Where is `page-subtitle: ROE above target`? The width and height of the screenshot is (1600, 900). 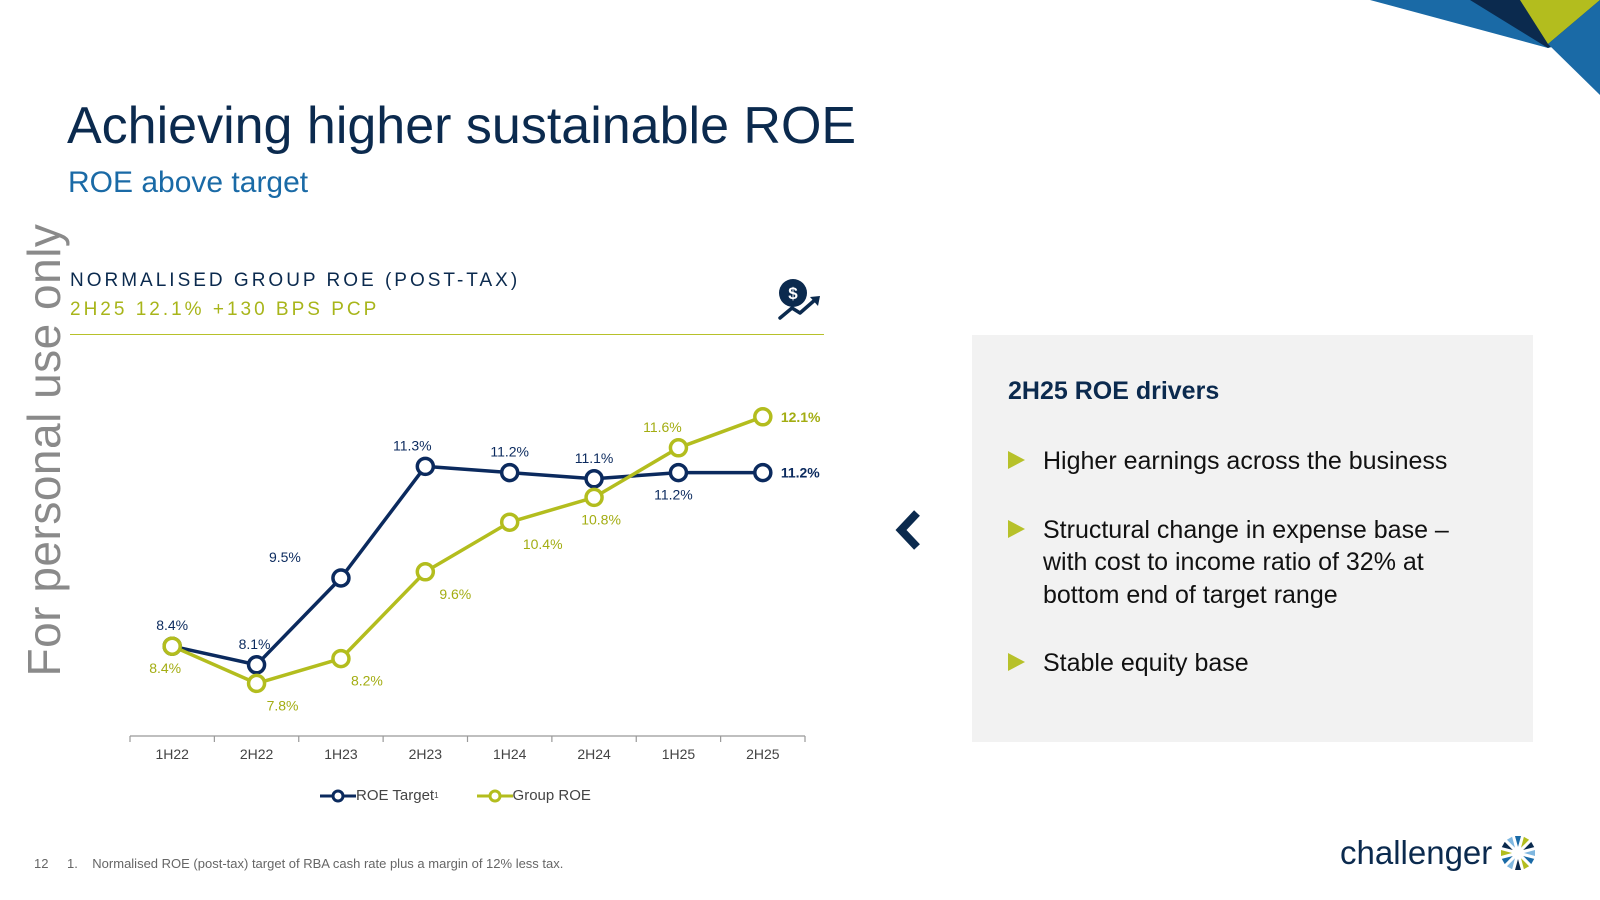 page-subtitle: ROE above target is located at coordinates (188, 182).